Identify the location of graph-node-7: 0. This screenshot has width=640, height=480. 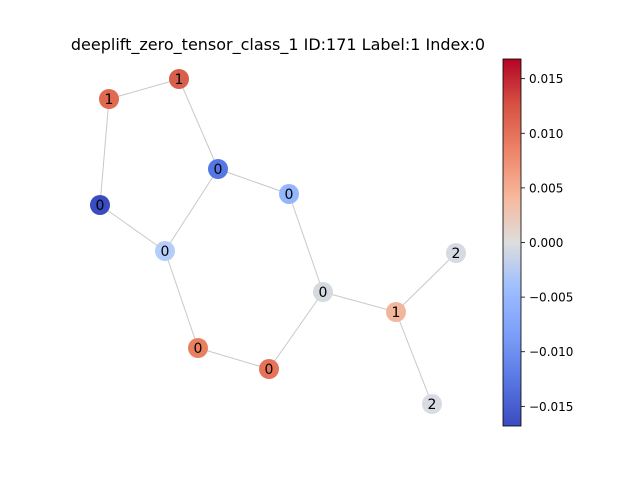
(323, 292).